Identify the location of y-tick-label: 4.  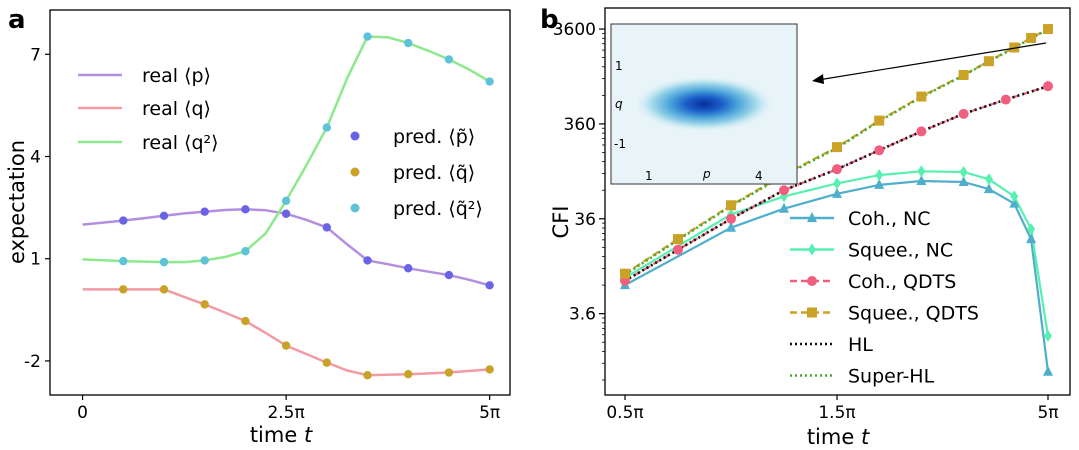
(35, 158).